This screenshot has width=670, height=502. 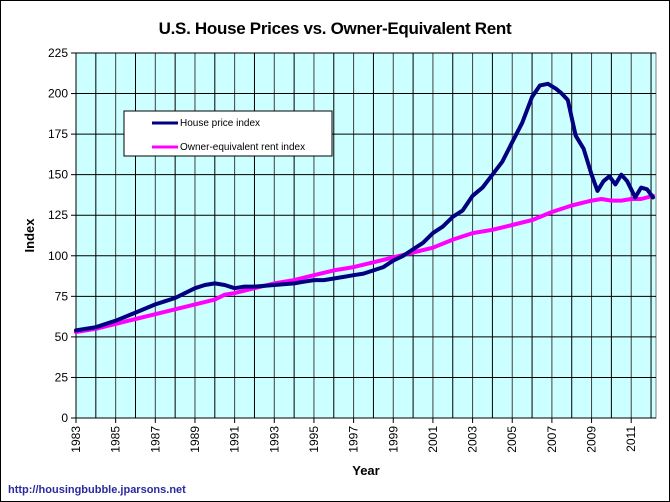 I want to click on x-tick-label: 2009, so click(x=592, y=439).